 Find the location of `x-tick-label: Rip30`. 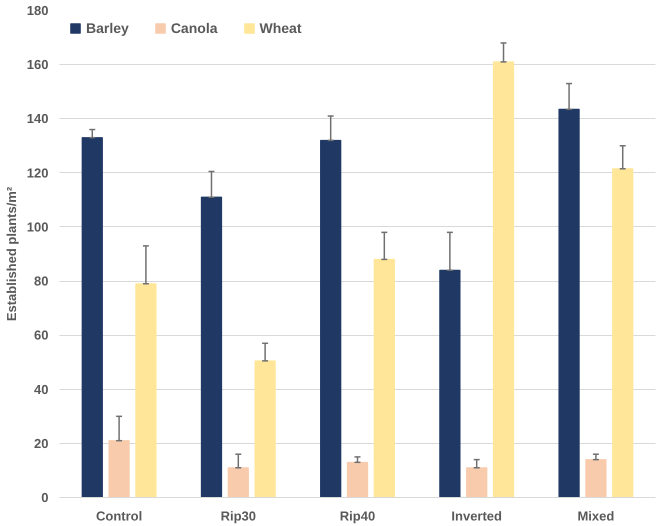

x-tick-label: Rip30 is located at coordinates (238, 516).